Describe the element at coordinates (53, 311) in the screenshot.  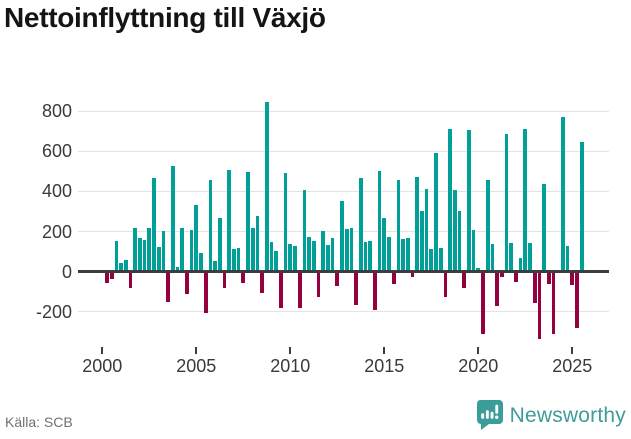
I see `y-axis-label: -200` at that location.